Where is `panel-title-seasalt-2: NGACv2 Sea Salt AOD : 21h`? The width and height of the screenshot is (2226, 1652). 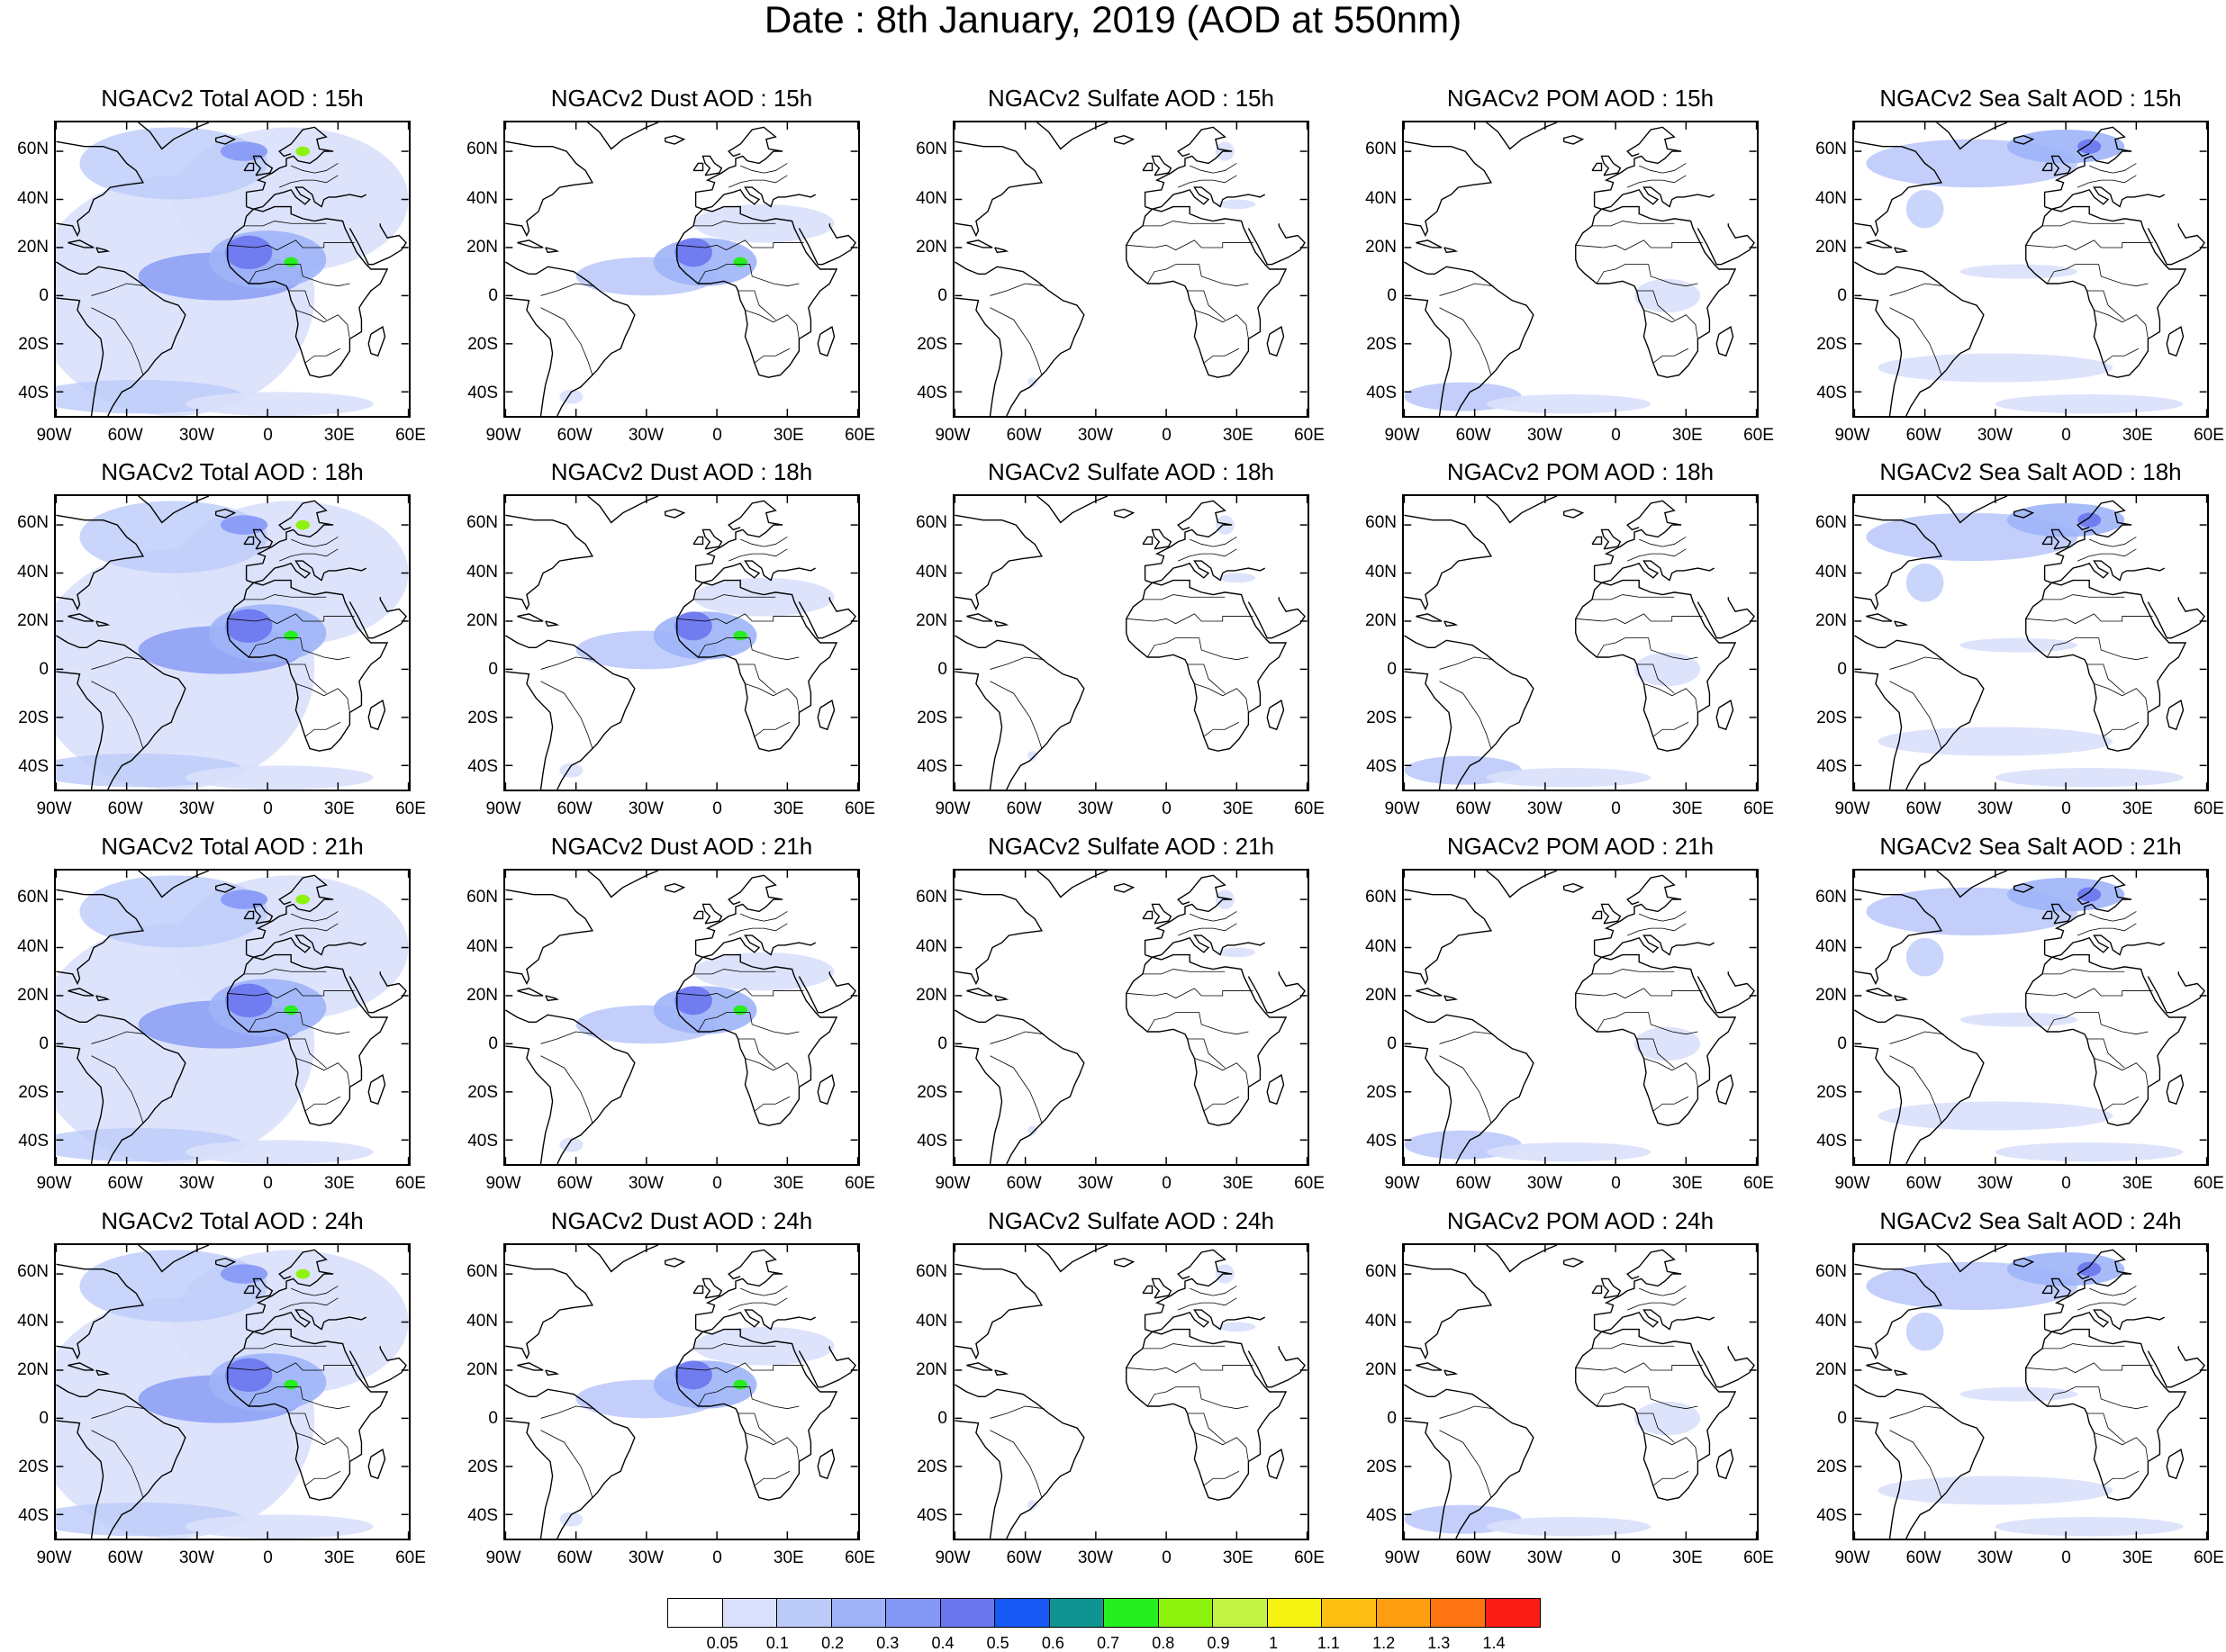
panel-title-seasalt-2: NGACv2 Sea Salt AOD : 21h is located at coordinates (2031, 846).